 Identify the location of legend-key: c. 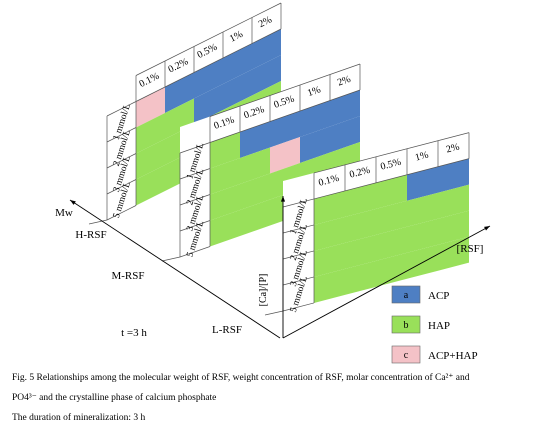
(406, 355).